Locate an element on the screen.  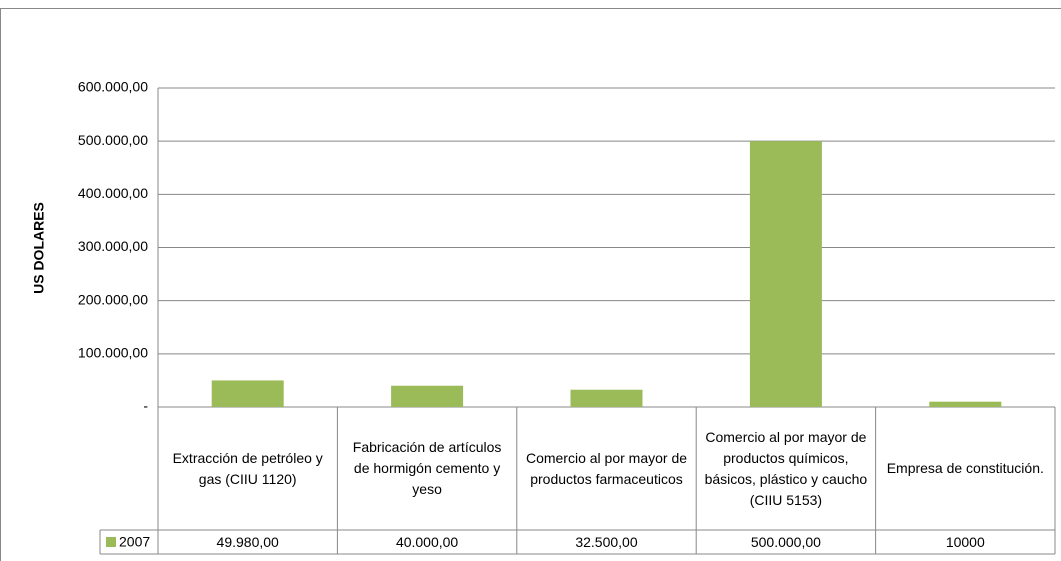
x-tick-label: Empresa de constitución. is located at coordinates (965, 468).